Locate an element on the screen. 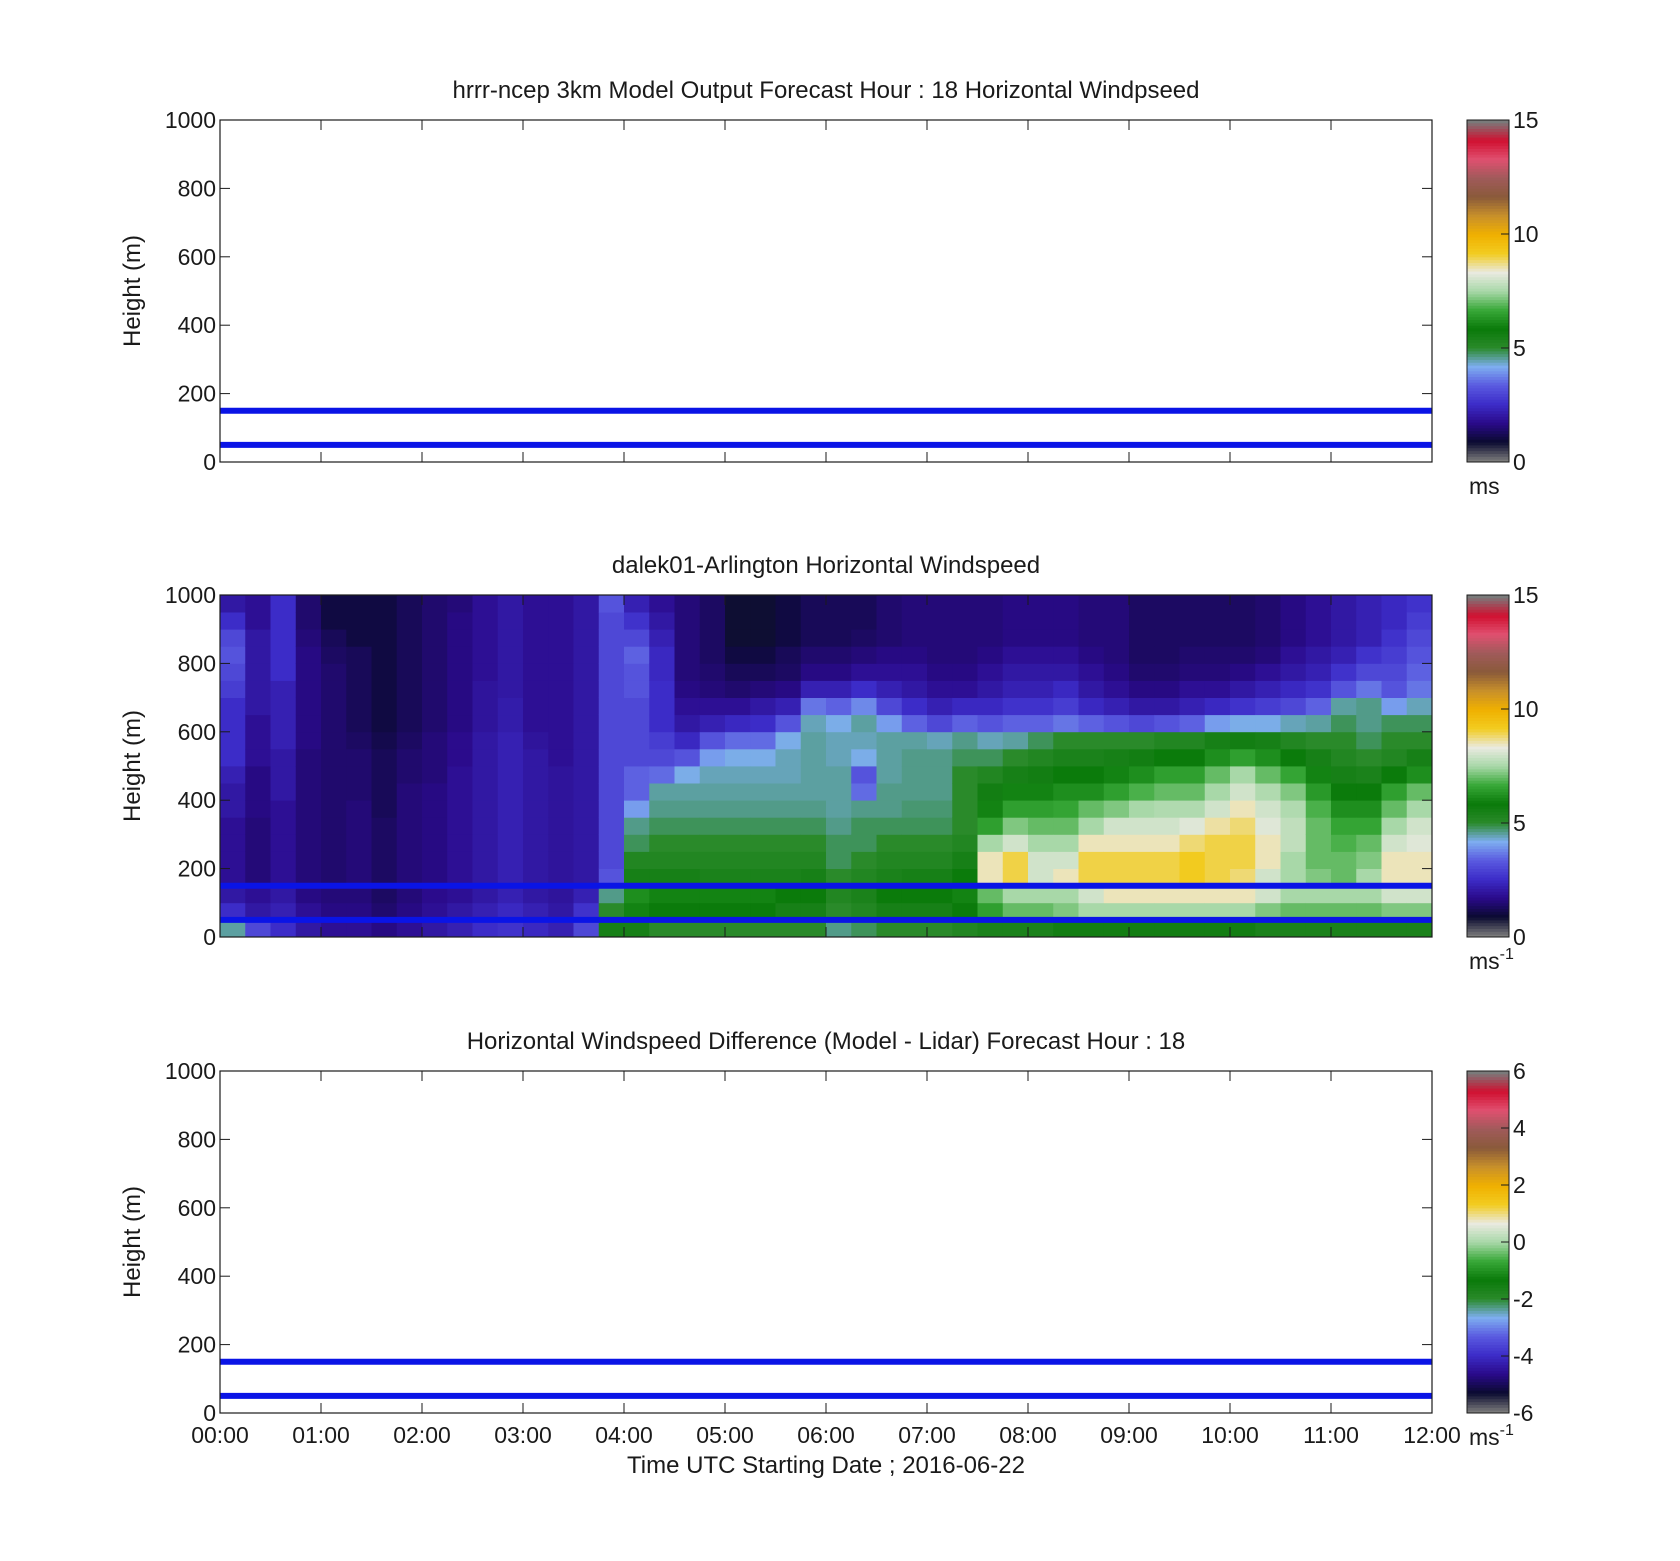 The width and height of the screenshot is (1680, 1561). colorbar-unit: ms is located at coordinates (1484, 486).